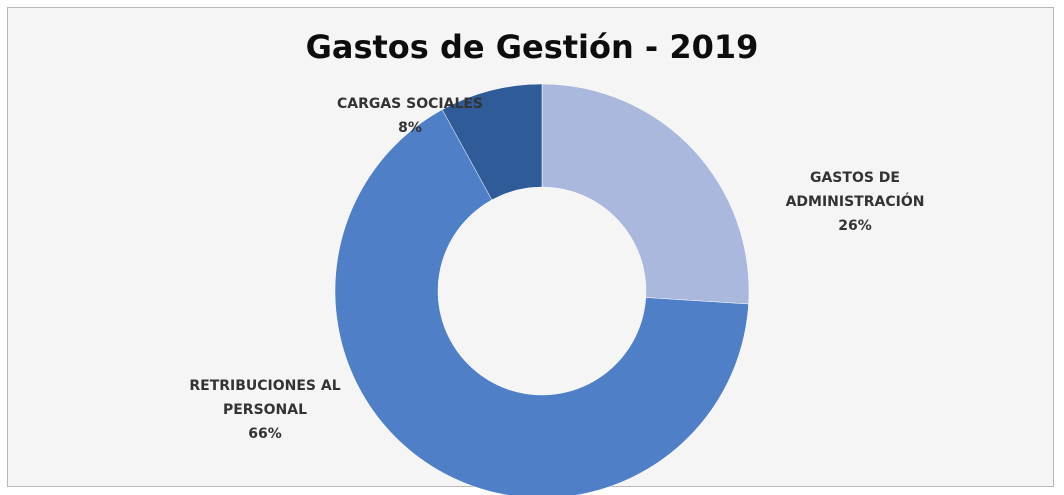  Describe the element at coordinates (410, 116) in the screenshot. I see `slice-label-cargas-sociales: CARGAS SOCIALES 8%` at that location.